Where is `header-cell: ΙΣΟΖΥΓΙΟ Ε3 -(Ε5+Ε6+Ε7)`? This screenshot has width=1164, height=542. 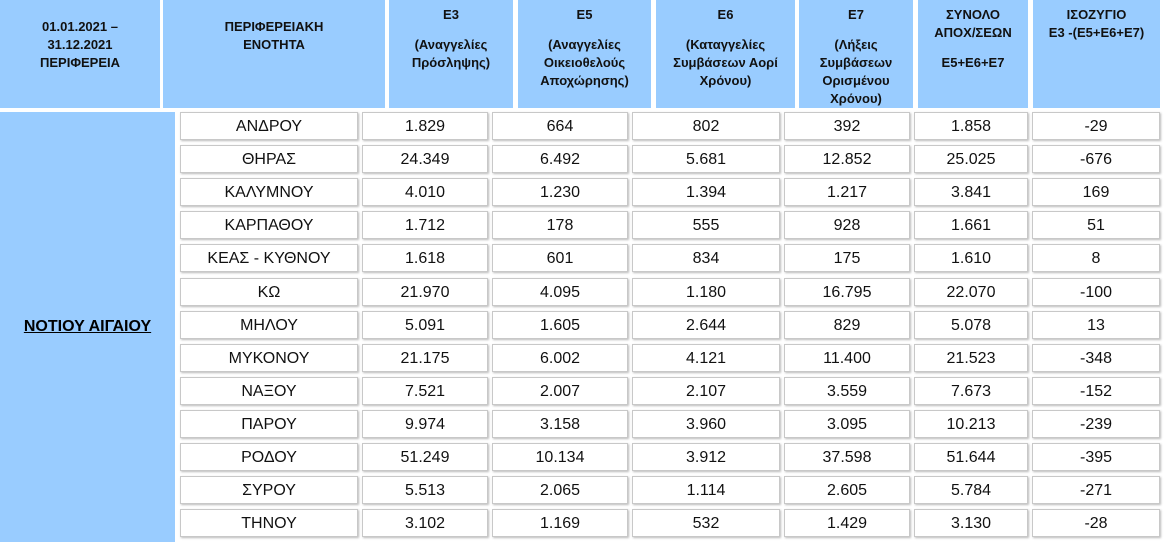
header-cell: ΙΣΟΖΥΓΙΟ Ε3 -(Ε5+Ε6+Ε7) is located at coordinates (1096, 54).